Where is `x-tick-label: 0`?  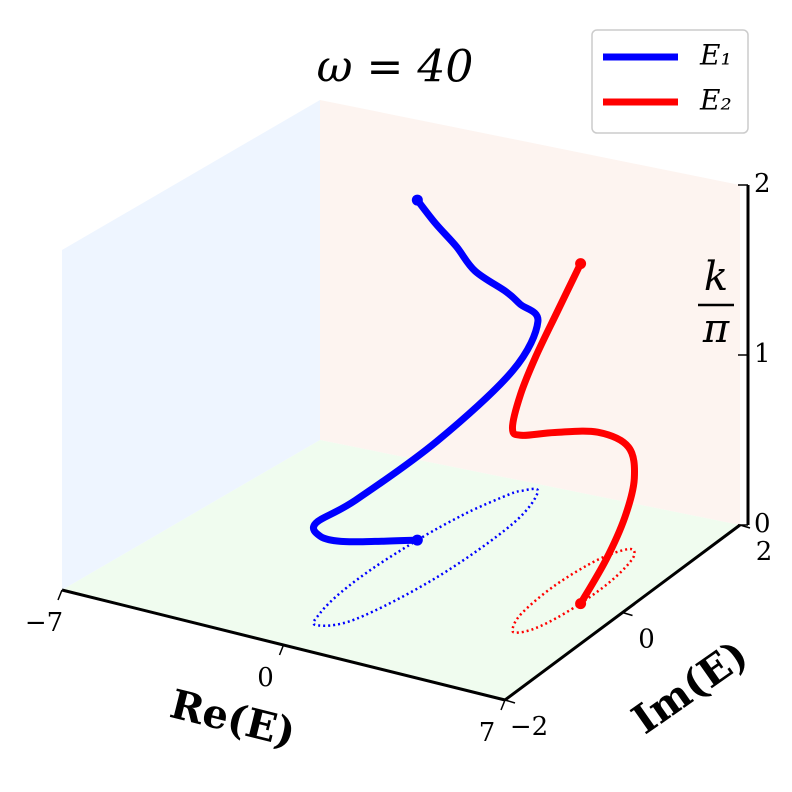
x-tick-label: 0 is located at coordinates (265, 678).